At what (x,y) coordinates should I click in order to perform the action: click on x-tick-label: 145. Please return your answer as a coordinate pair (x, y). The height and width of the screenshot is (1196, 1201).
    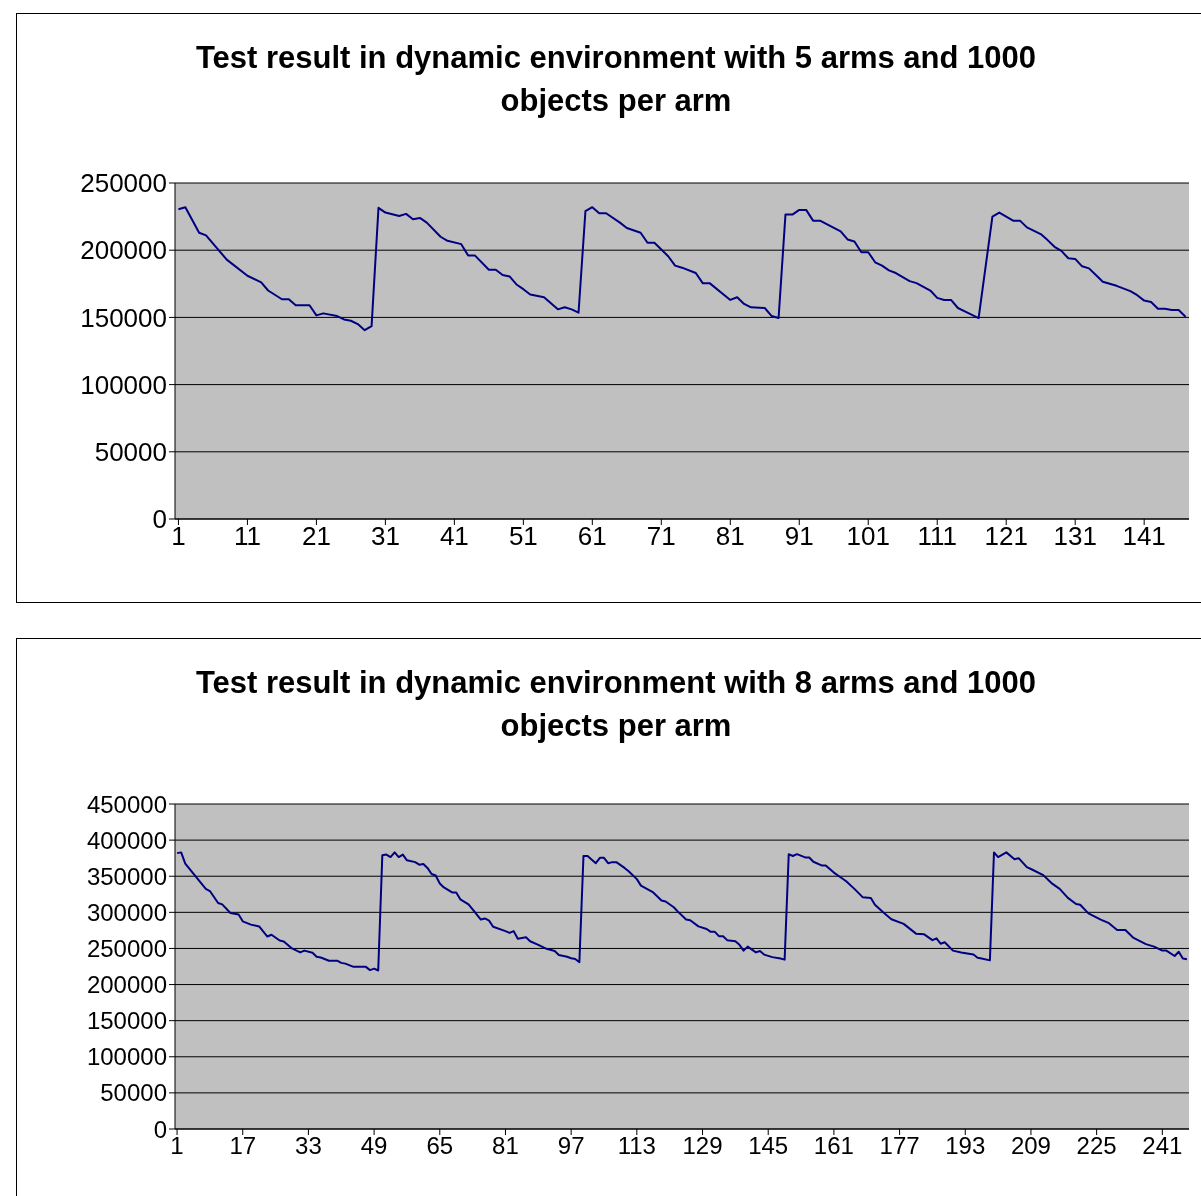
    Looking at the image, I should click on (768, 1146).